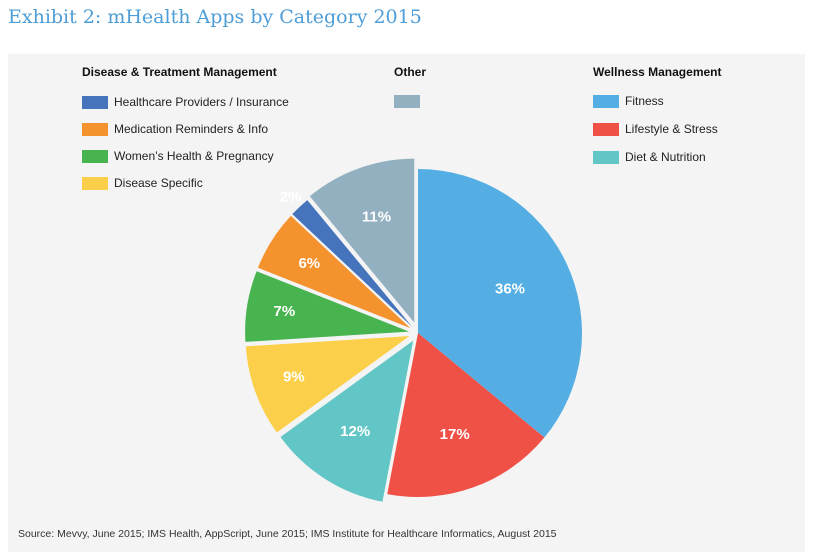 Image resolution: width=813 pixels, height=560 pixels. What do you see at coordinates (158, 183) in the screenshot?
I see `legend-label: Disease Specific` at bounding box center [158, 183].